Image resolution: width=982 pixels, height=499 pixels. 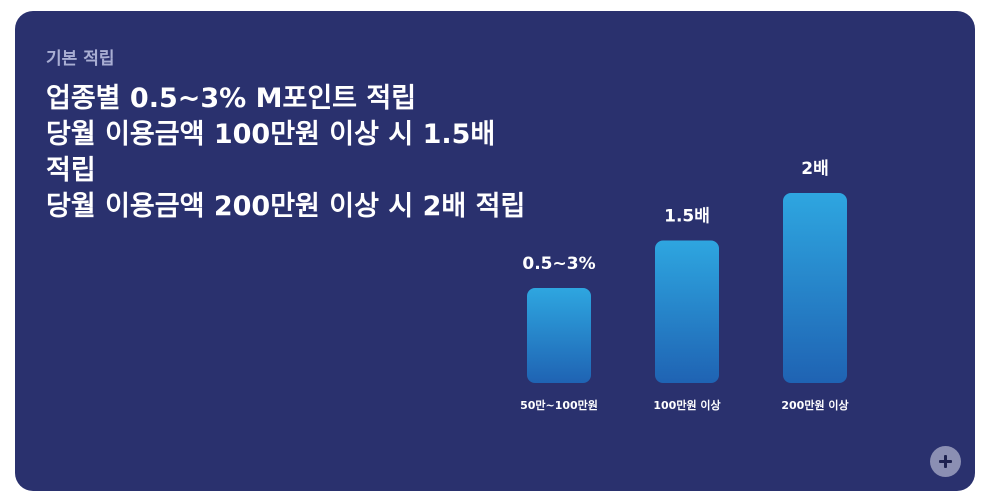 I want to click on expand-button, so click(x=945, y=461).